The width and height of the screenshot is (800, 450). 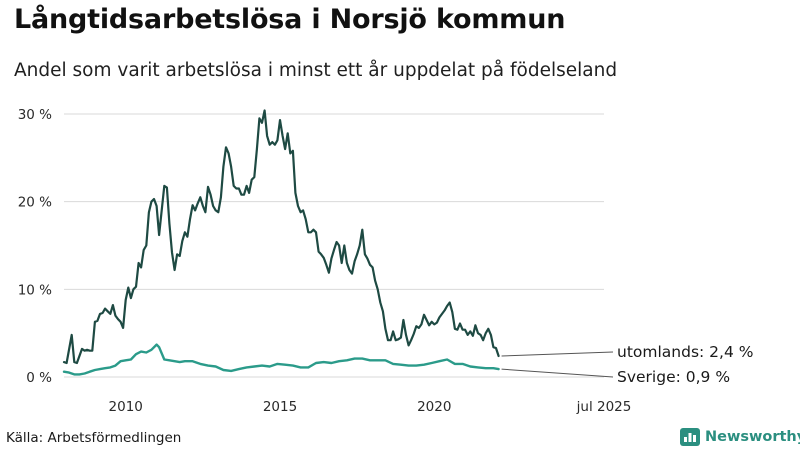 What do you see at coordinates (35, 290) in the screenshot?
I see `y-tick-label: 10 %` at bounding box center [35, 290].